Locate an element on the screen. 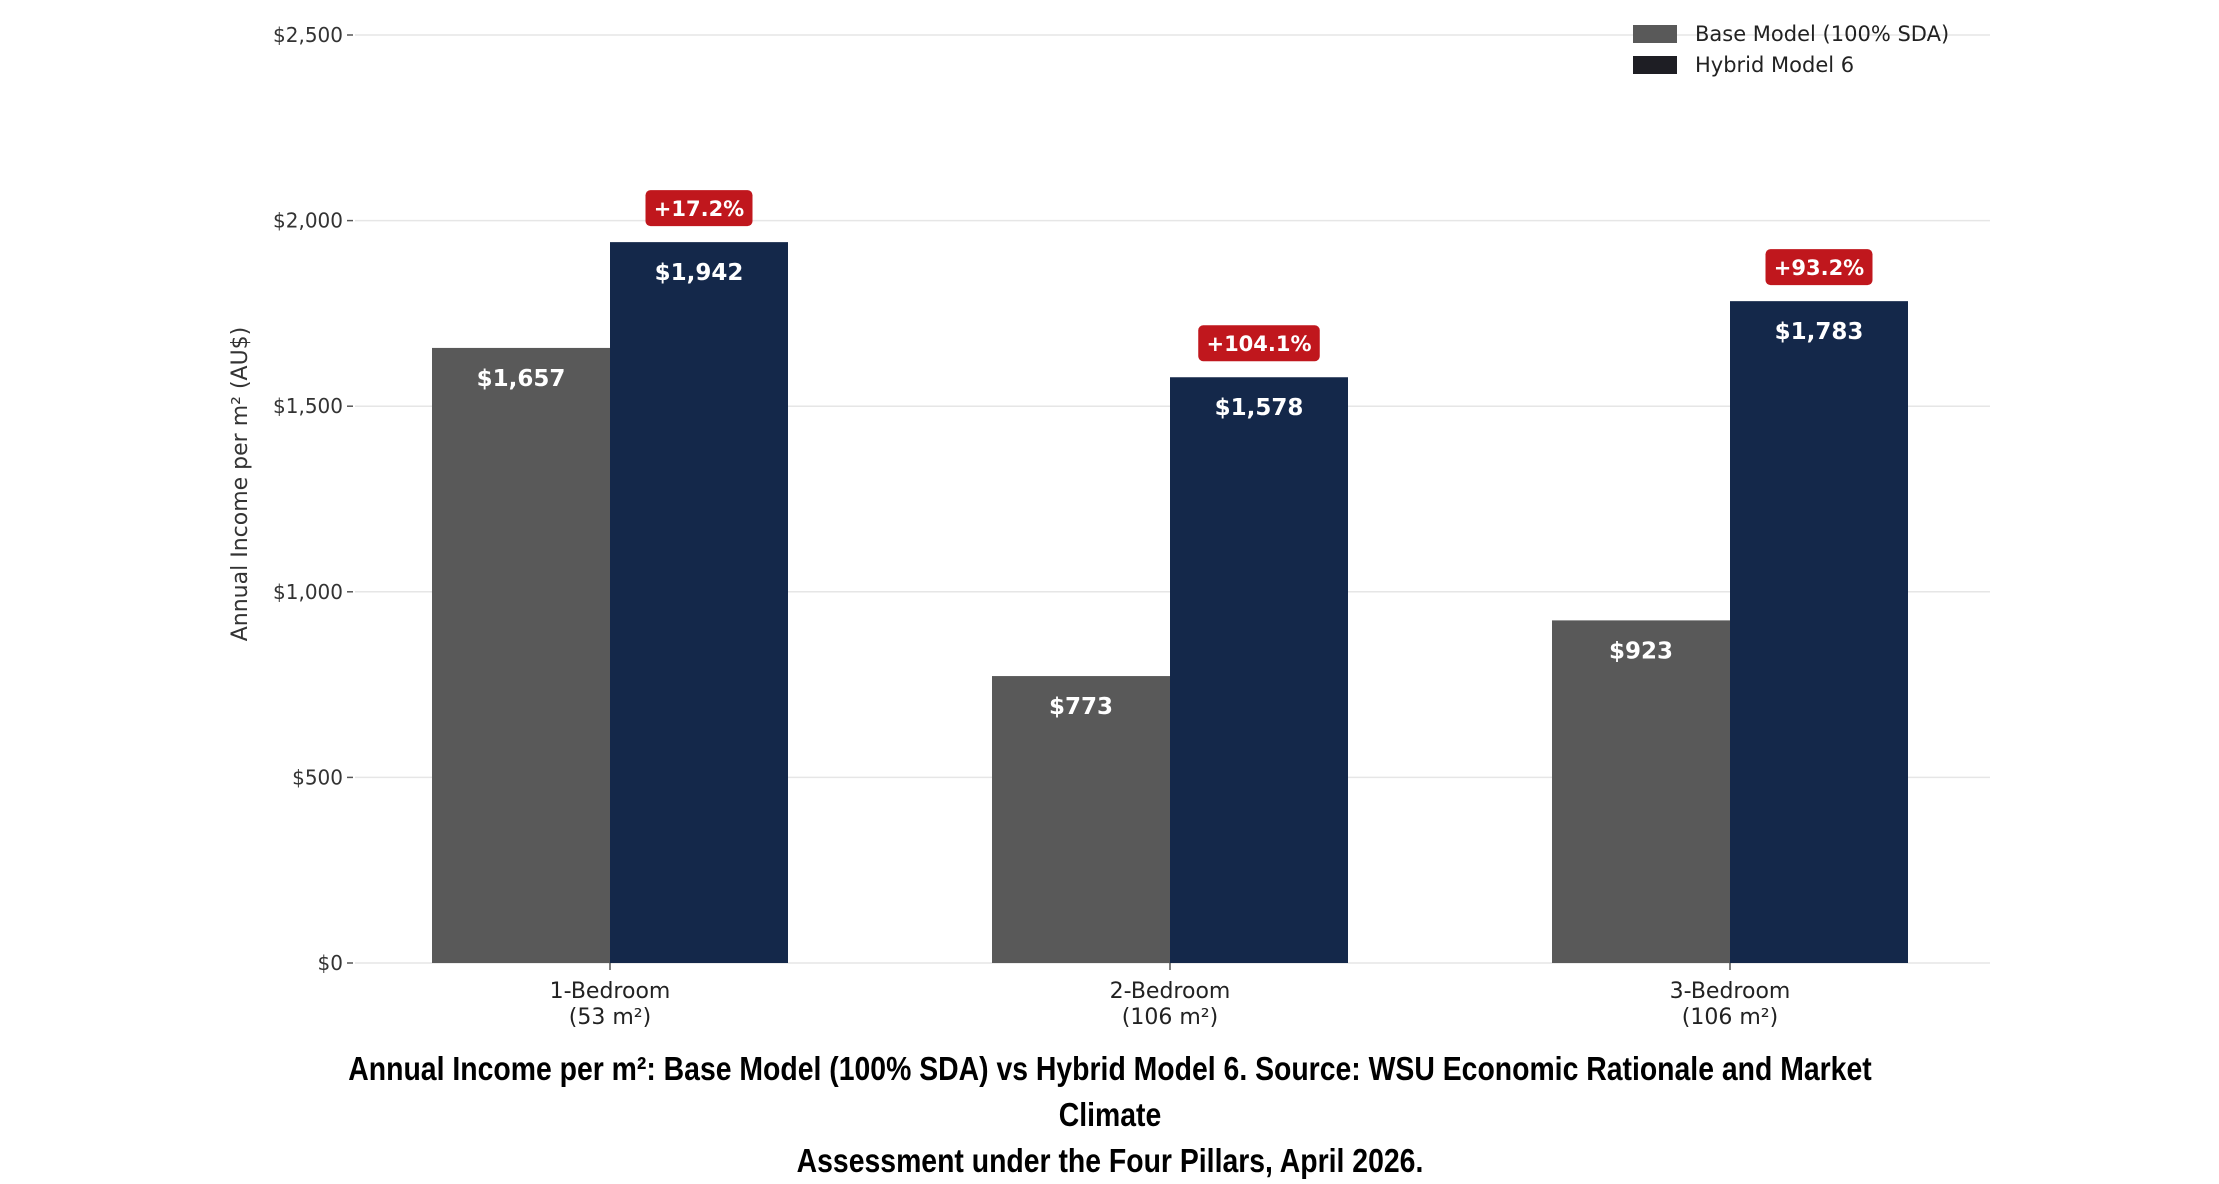 This screenshot has height=1184, width=2219. y-tick-label: $1,500 is located at coordinates (308, 406).